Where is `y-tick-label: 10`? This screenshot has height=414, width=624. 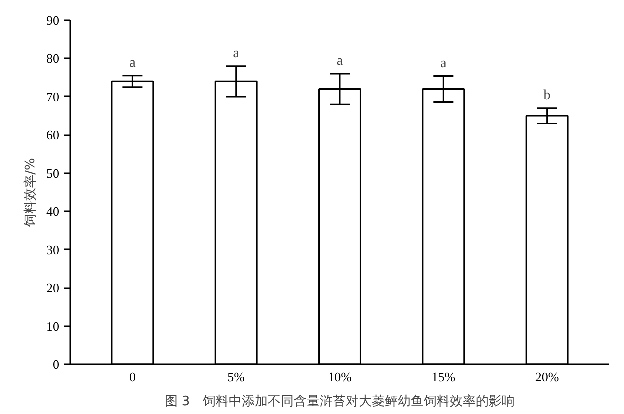
y-tick-label: 10 is located at coordinates (53, 326).